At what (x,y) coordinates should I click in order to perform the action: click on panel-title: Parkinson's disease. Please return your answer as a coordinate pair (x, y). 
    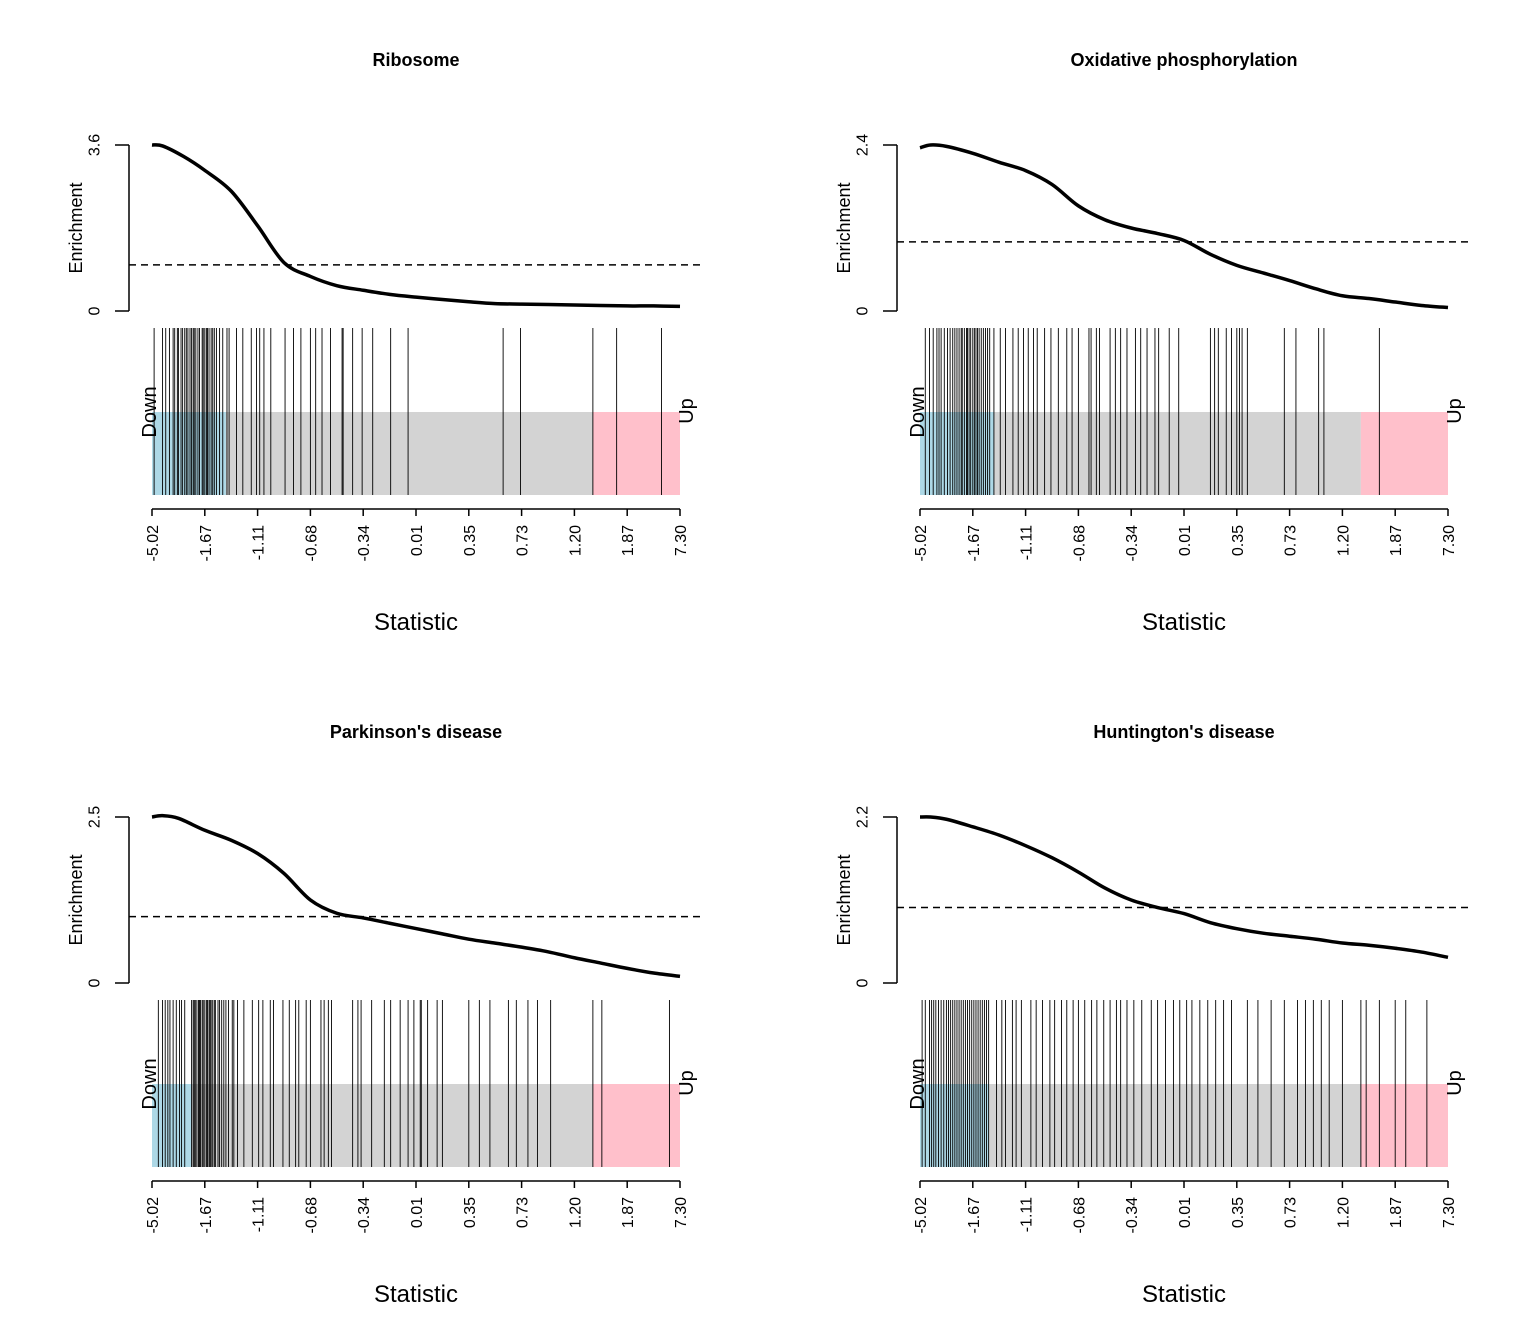
    Looking at the image, I should click on (416, 732).